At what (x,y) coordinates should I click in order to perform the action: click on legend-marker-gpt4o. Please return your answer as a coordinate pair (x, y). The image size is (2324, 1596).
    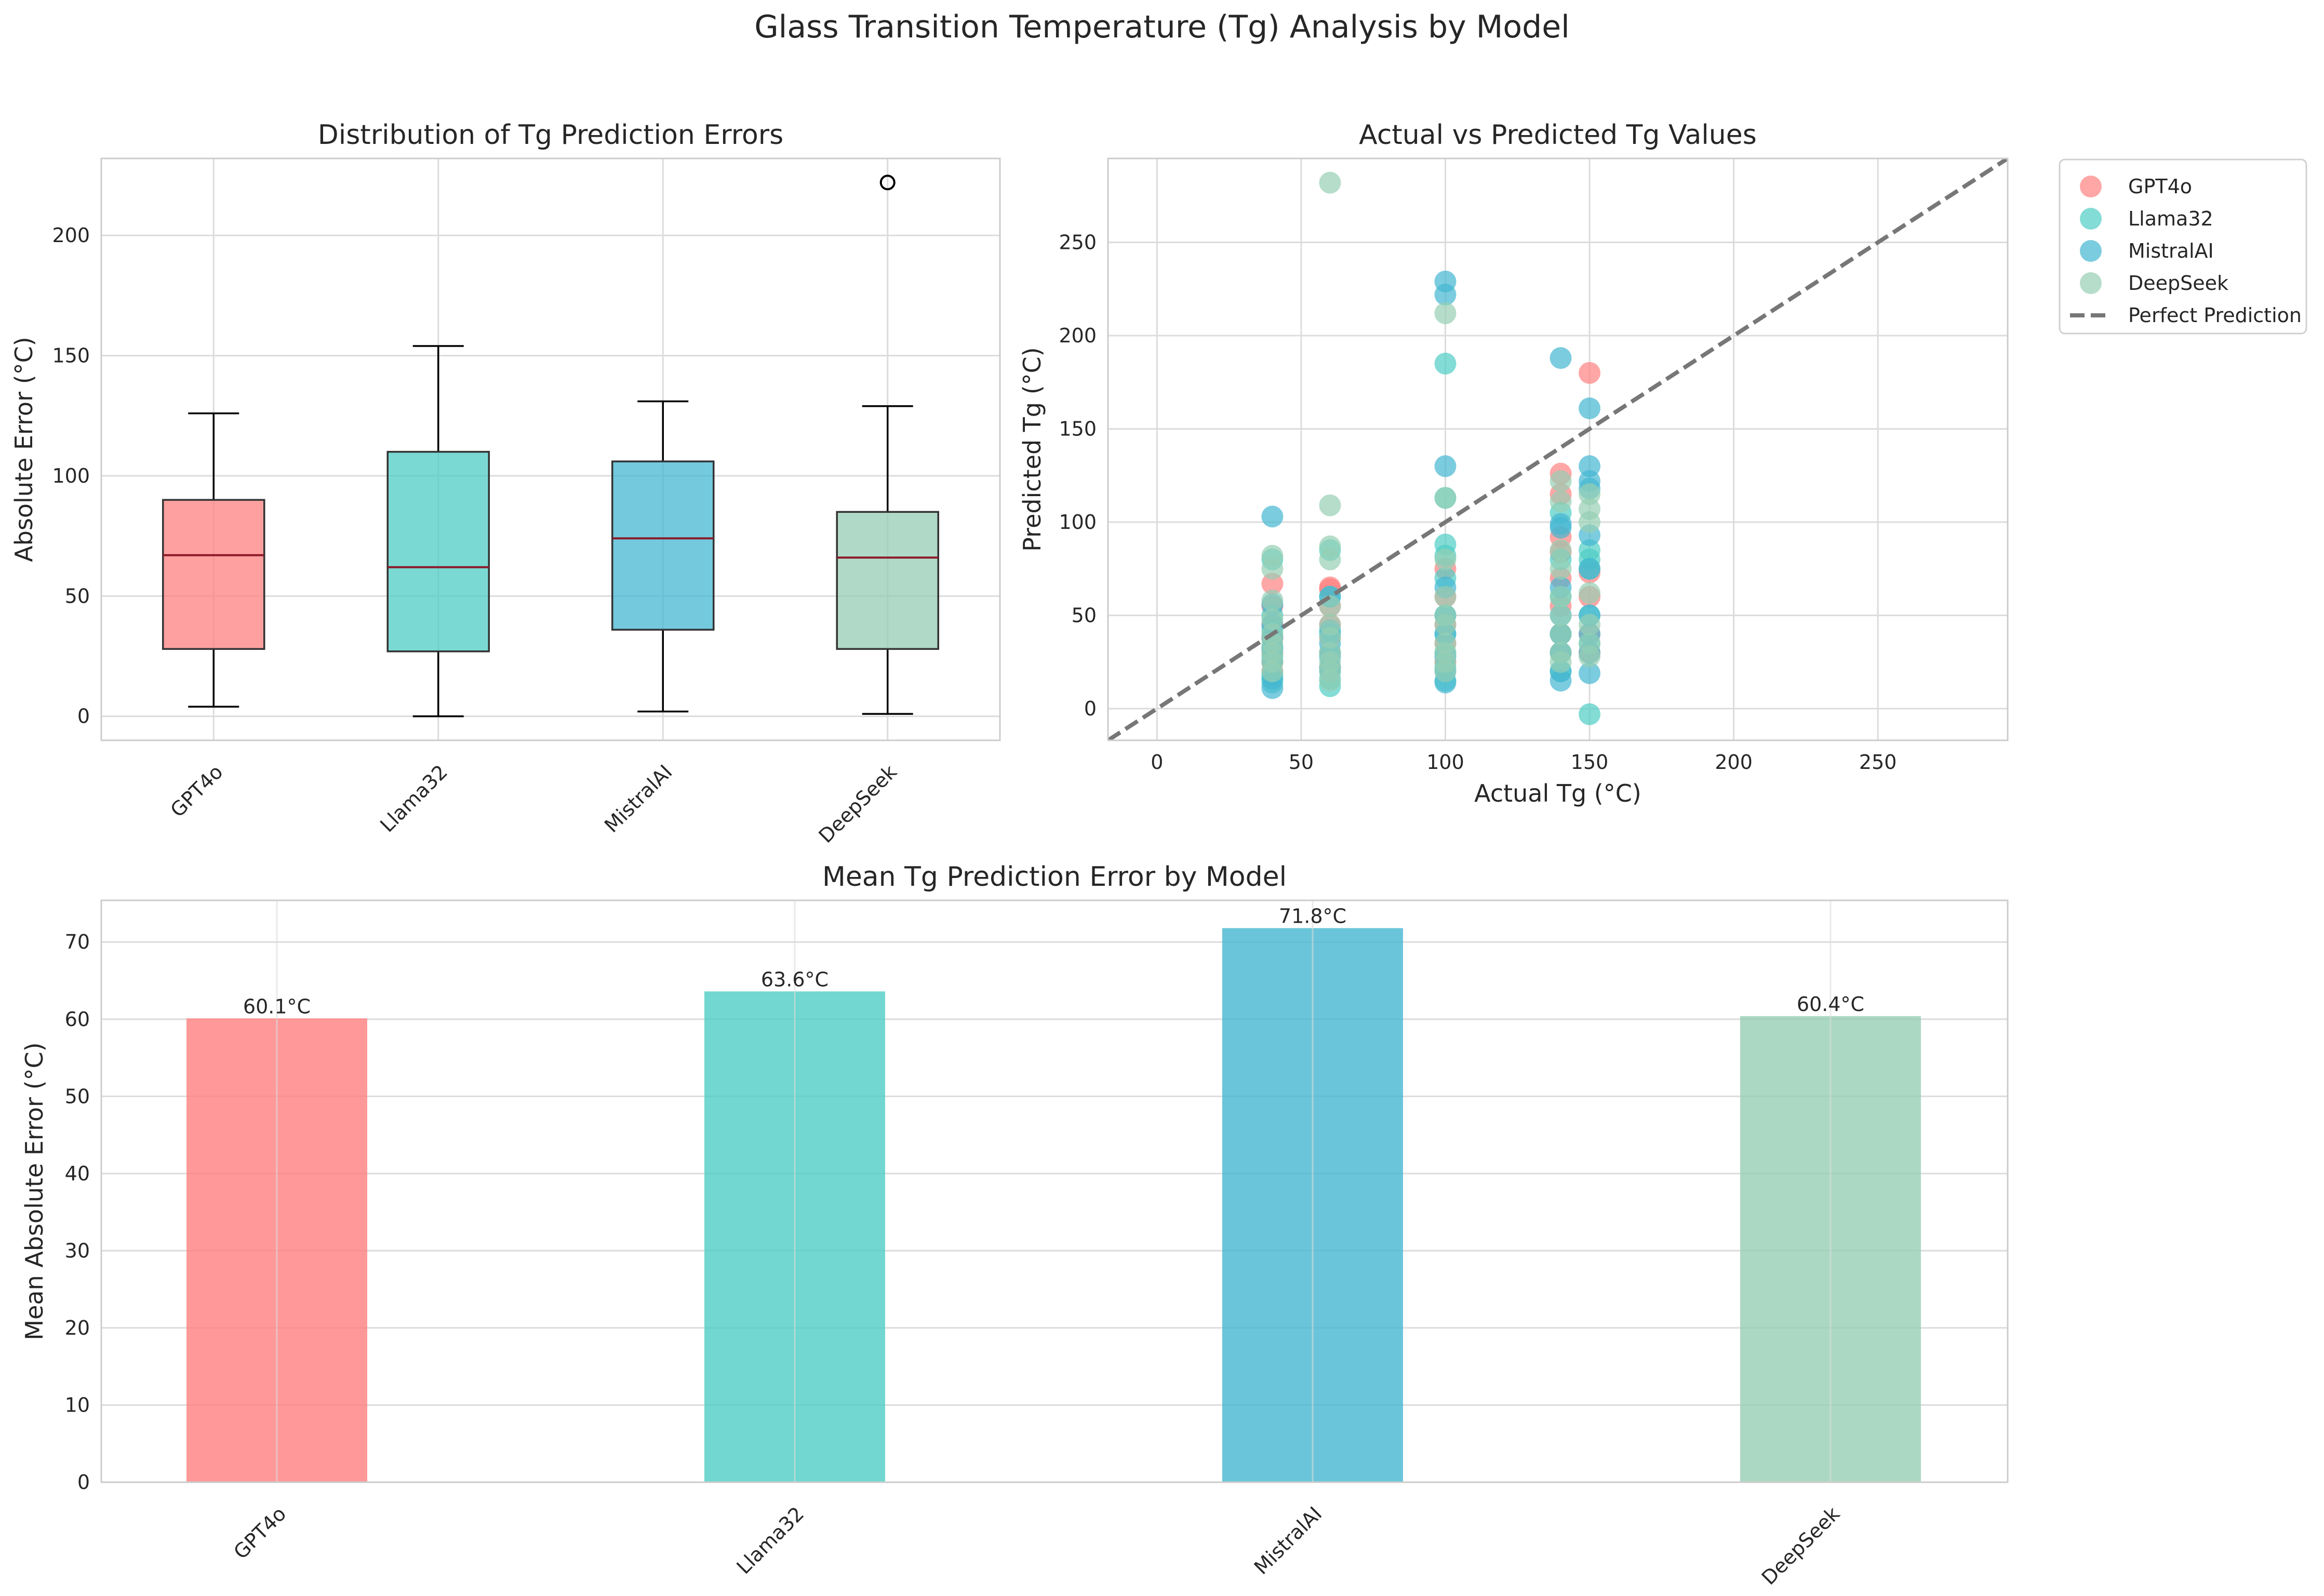
    Looking at the image, I should click on (2091, 186).